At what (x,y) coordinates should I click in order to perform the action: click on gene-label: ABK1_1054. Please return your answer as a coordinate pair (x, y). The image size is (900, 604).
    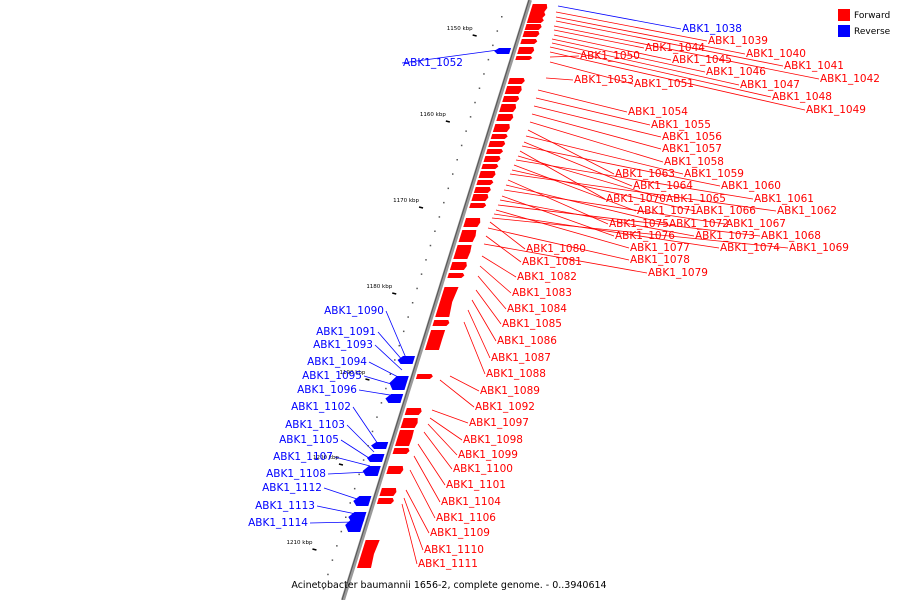
    Looking at the image, I should click on (658, 112).